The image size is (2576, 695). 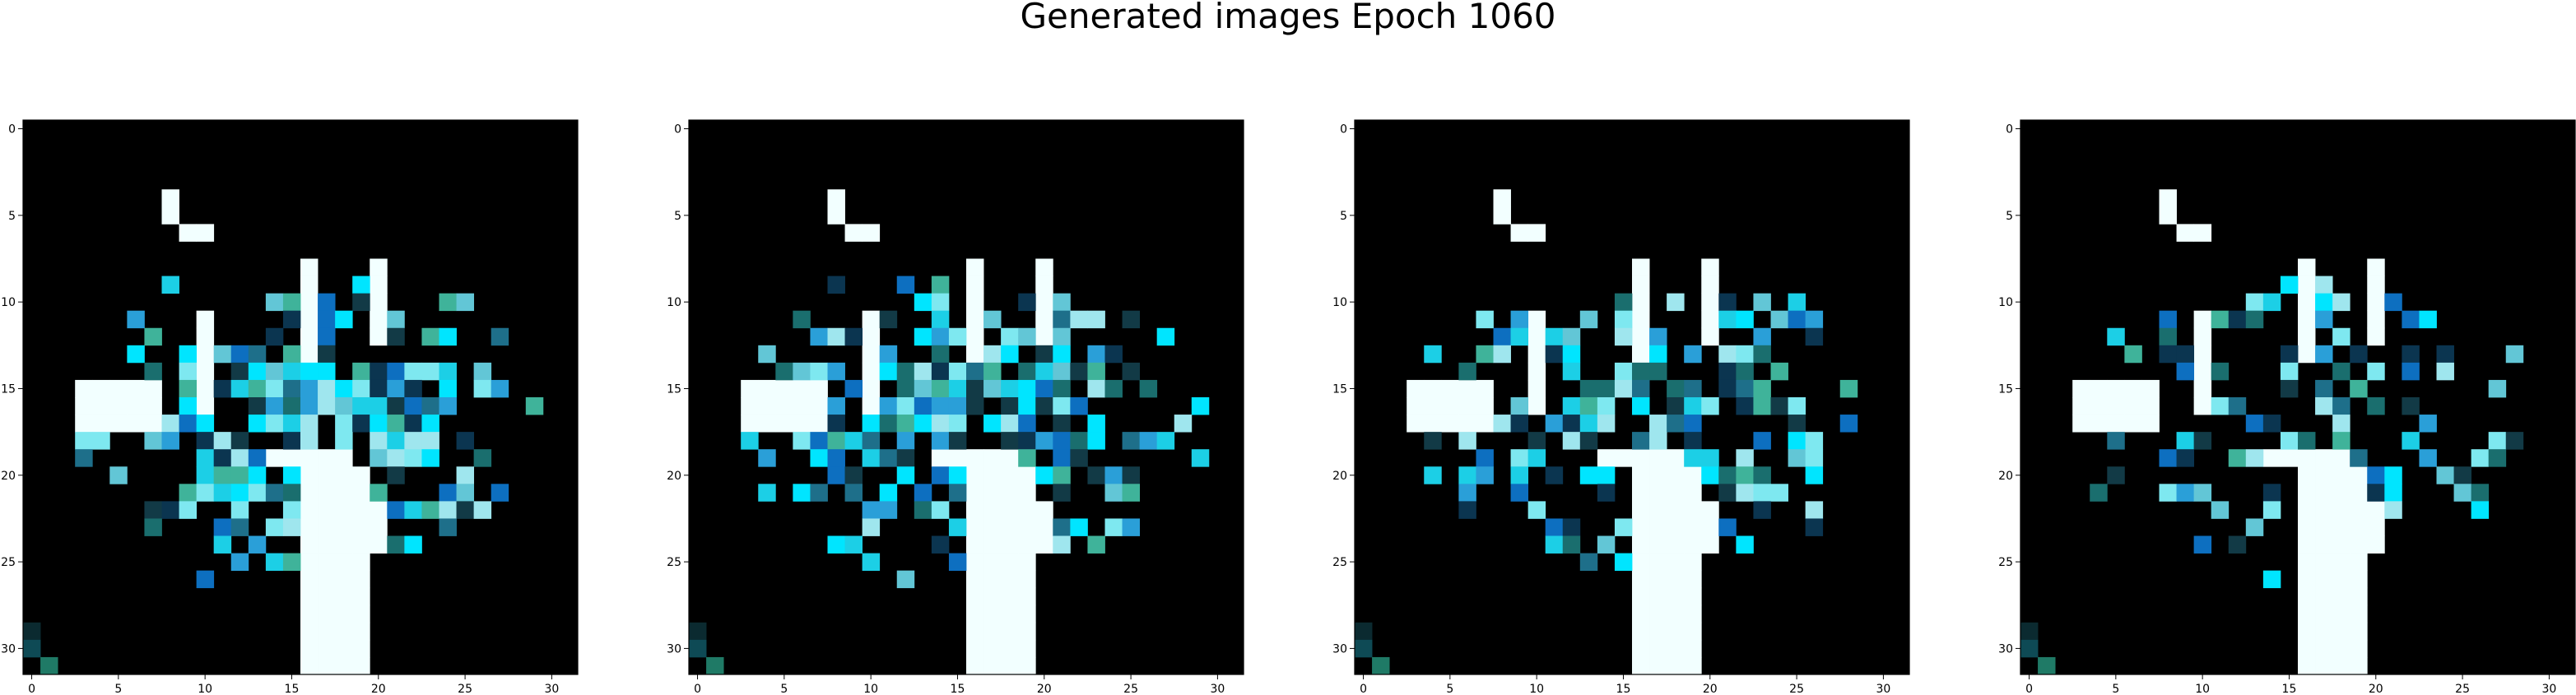 I want to click on y-tick-label: 25, so click(x=1339, y=562).